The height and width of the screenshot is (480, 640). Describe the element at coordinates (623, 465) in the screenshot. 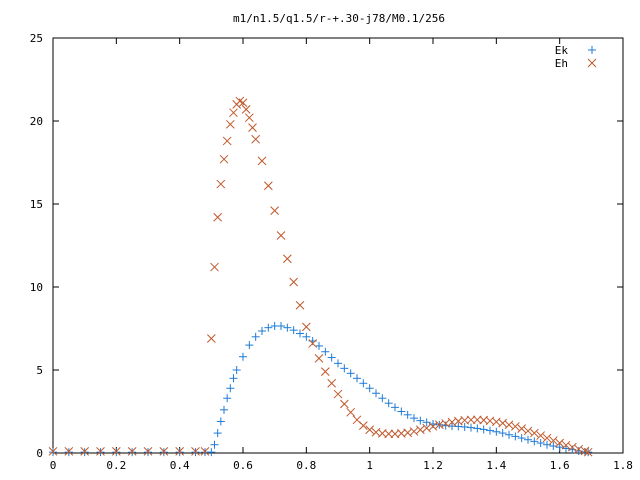

I see `x-tick-label: 1.8` at that location.